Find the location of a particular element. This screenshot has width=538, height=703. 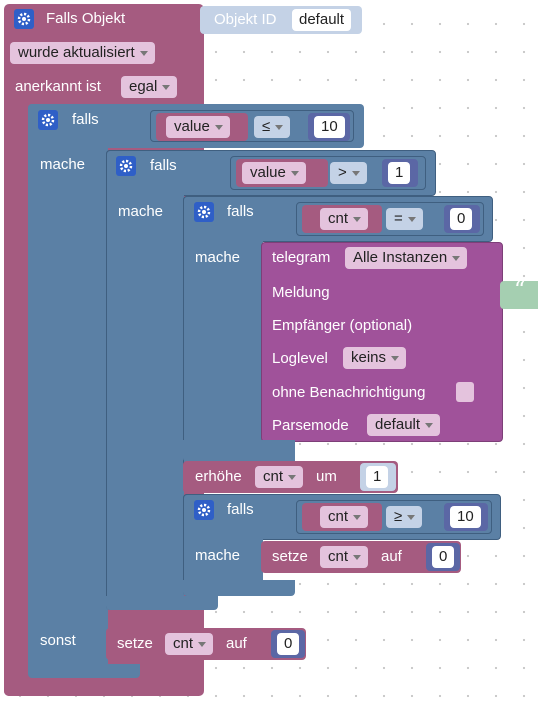

ack-dropdown: egal is located at coordinates (149, 87).